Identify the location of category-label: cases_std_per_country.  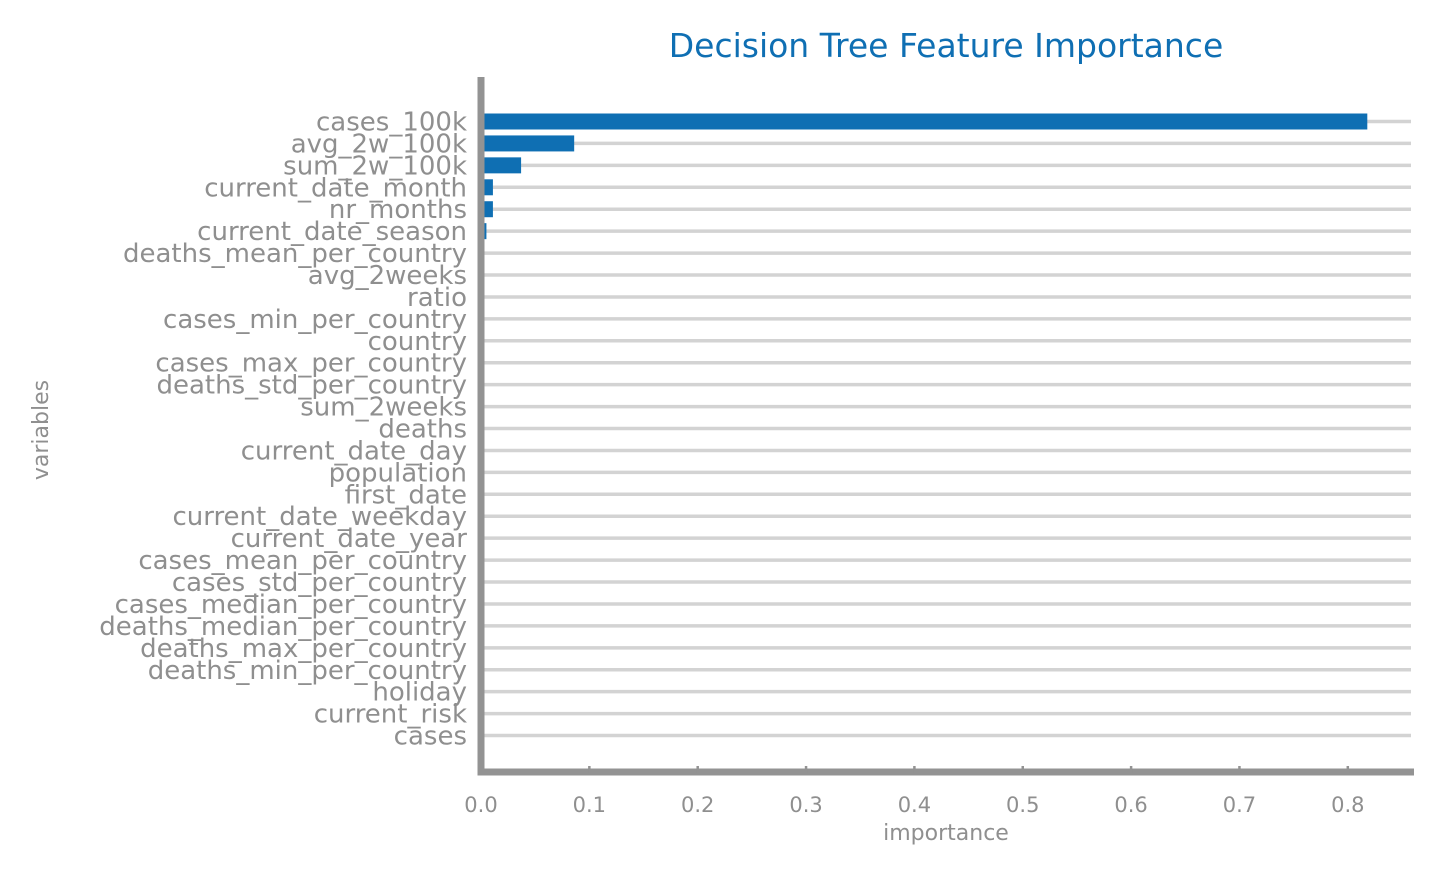
(319, 583).